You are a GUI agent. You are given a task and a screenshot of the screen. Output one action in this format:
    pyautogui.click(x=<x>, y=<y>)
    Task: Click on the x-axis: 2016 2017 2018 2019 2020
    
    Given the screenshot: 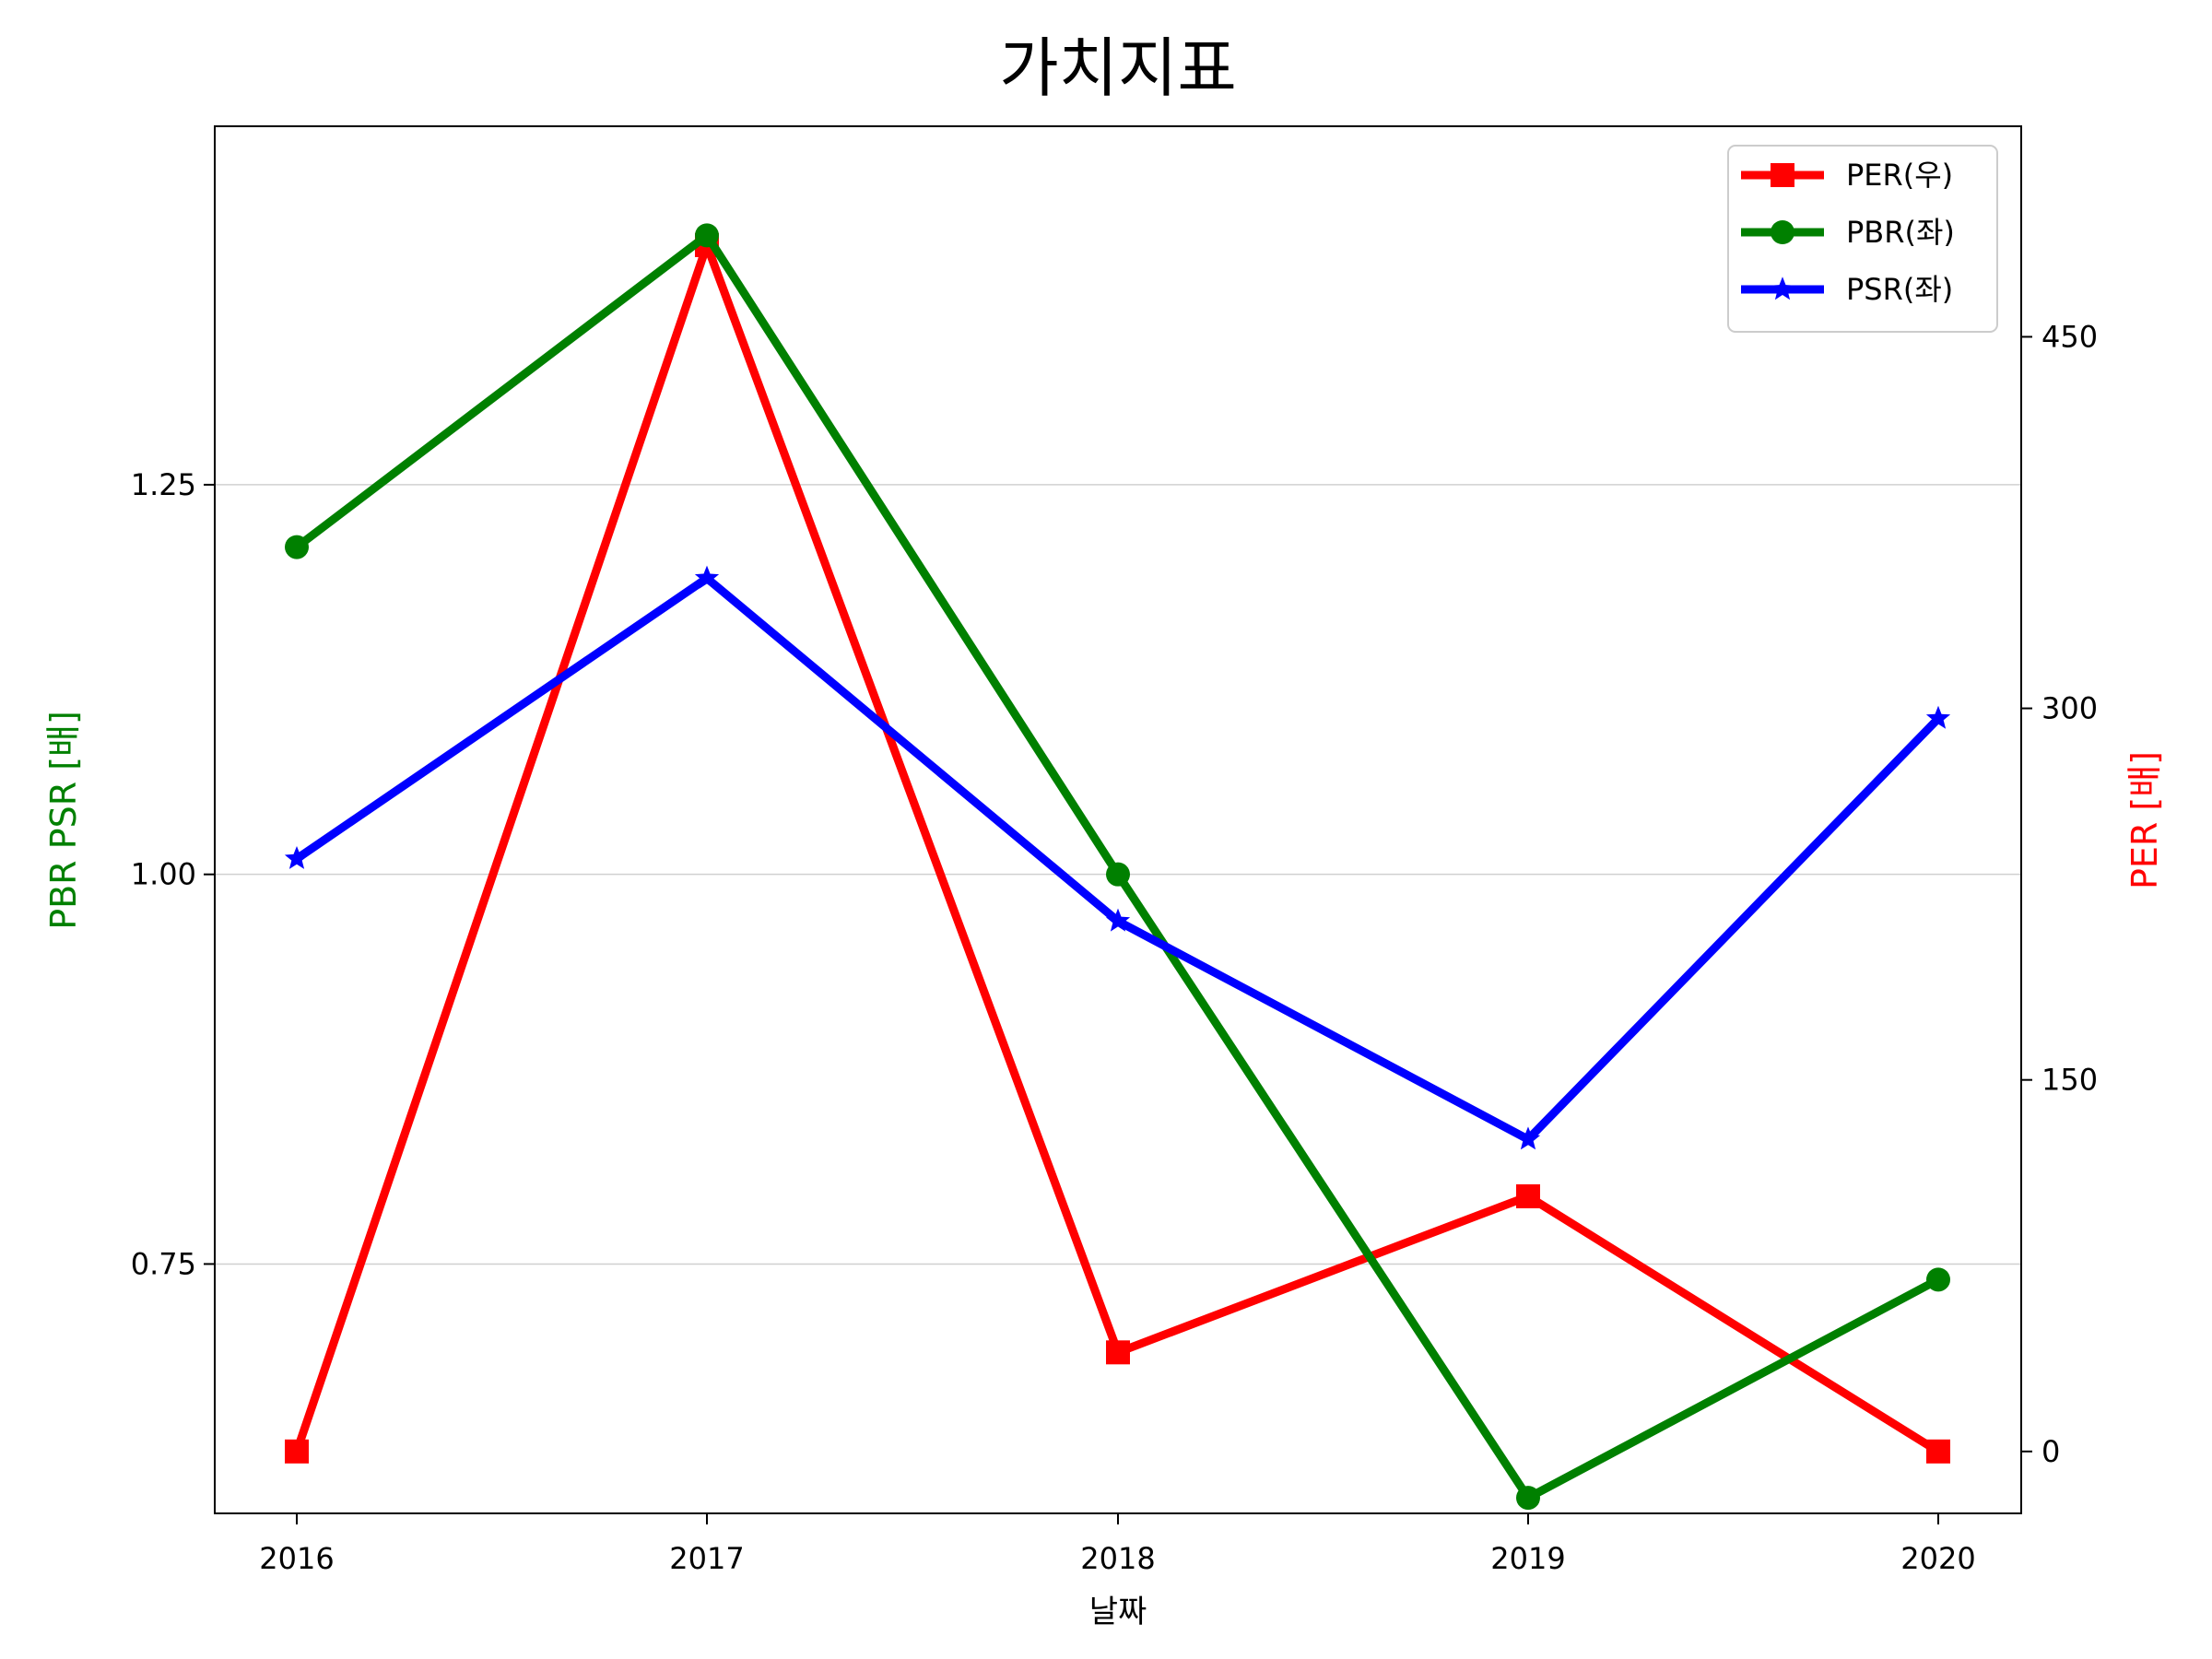 What is the action you would take?
    pyautogui.click(x=1117, y=1544)
    